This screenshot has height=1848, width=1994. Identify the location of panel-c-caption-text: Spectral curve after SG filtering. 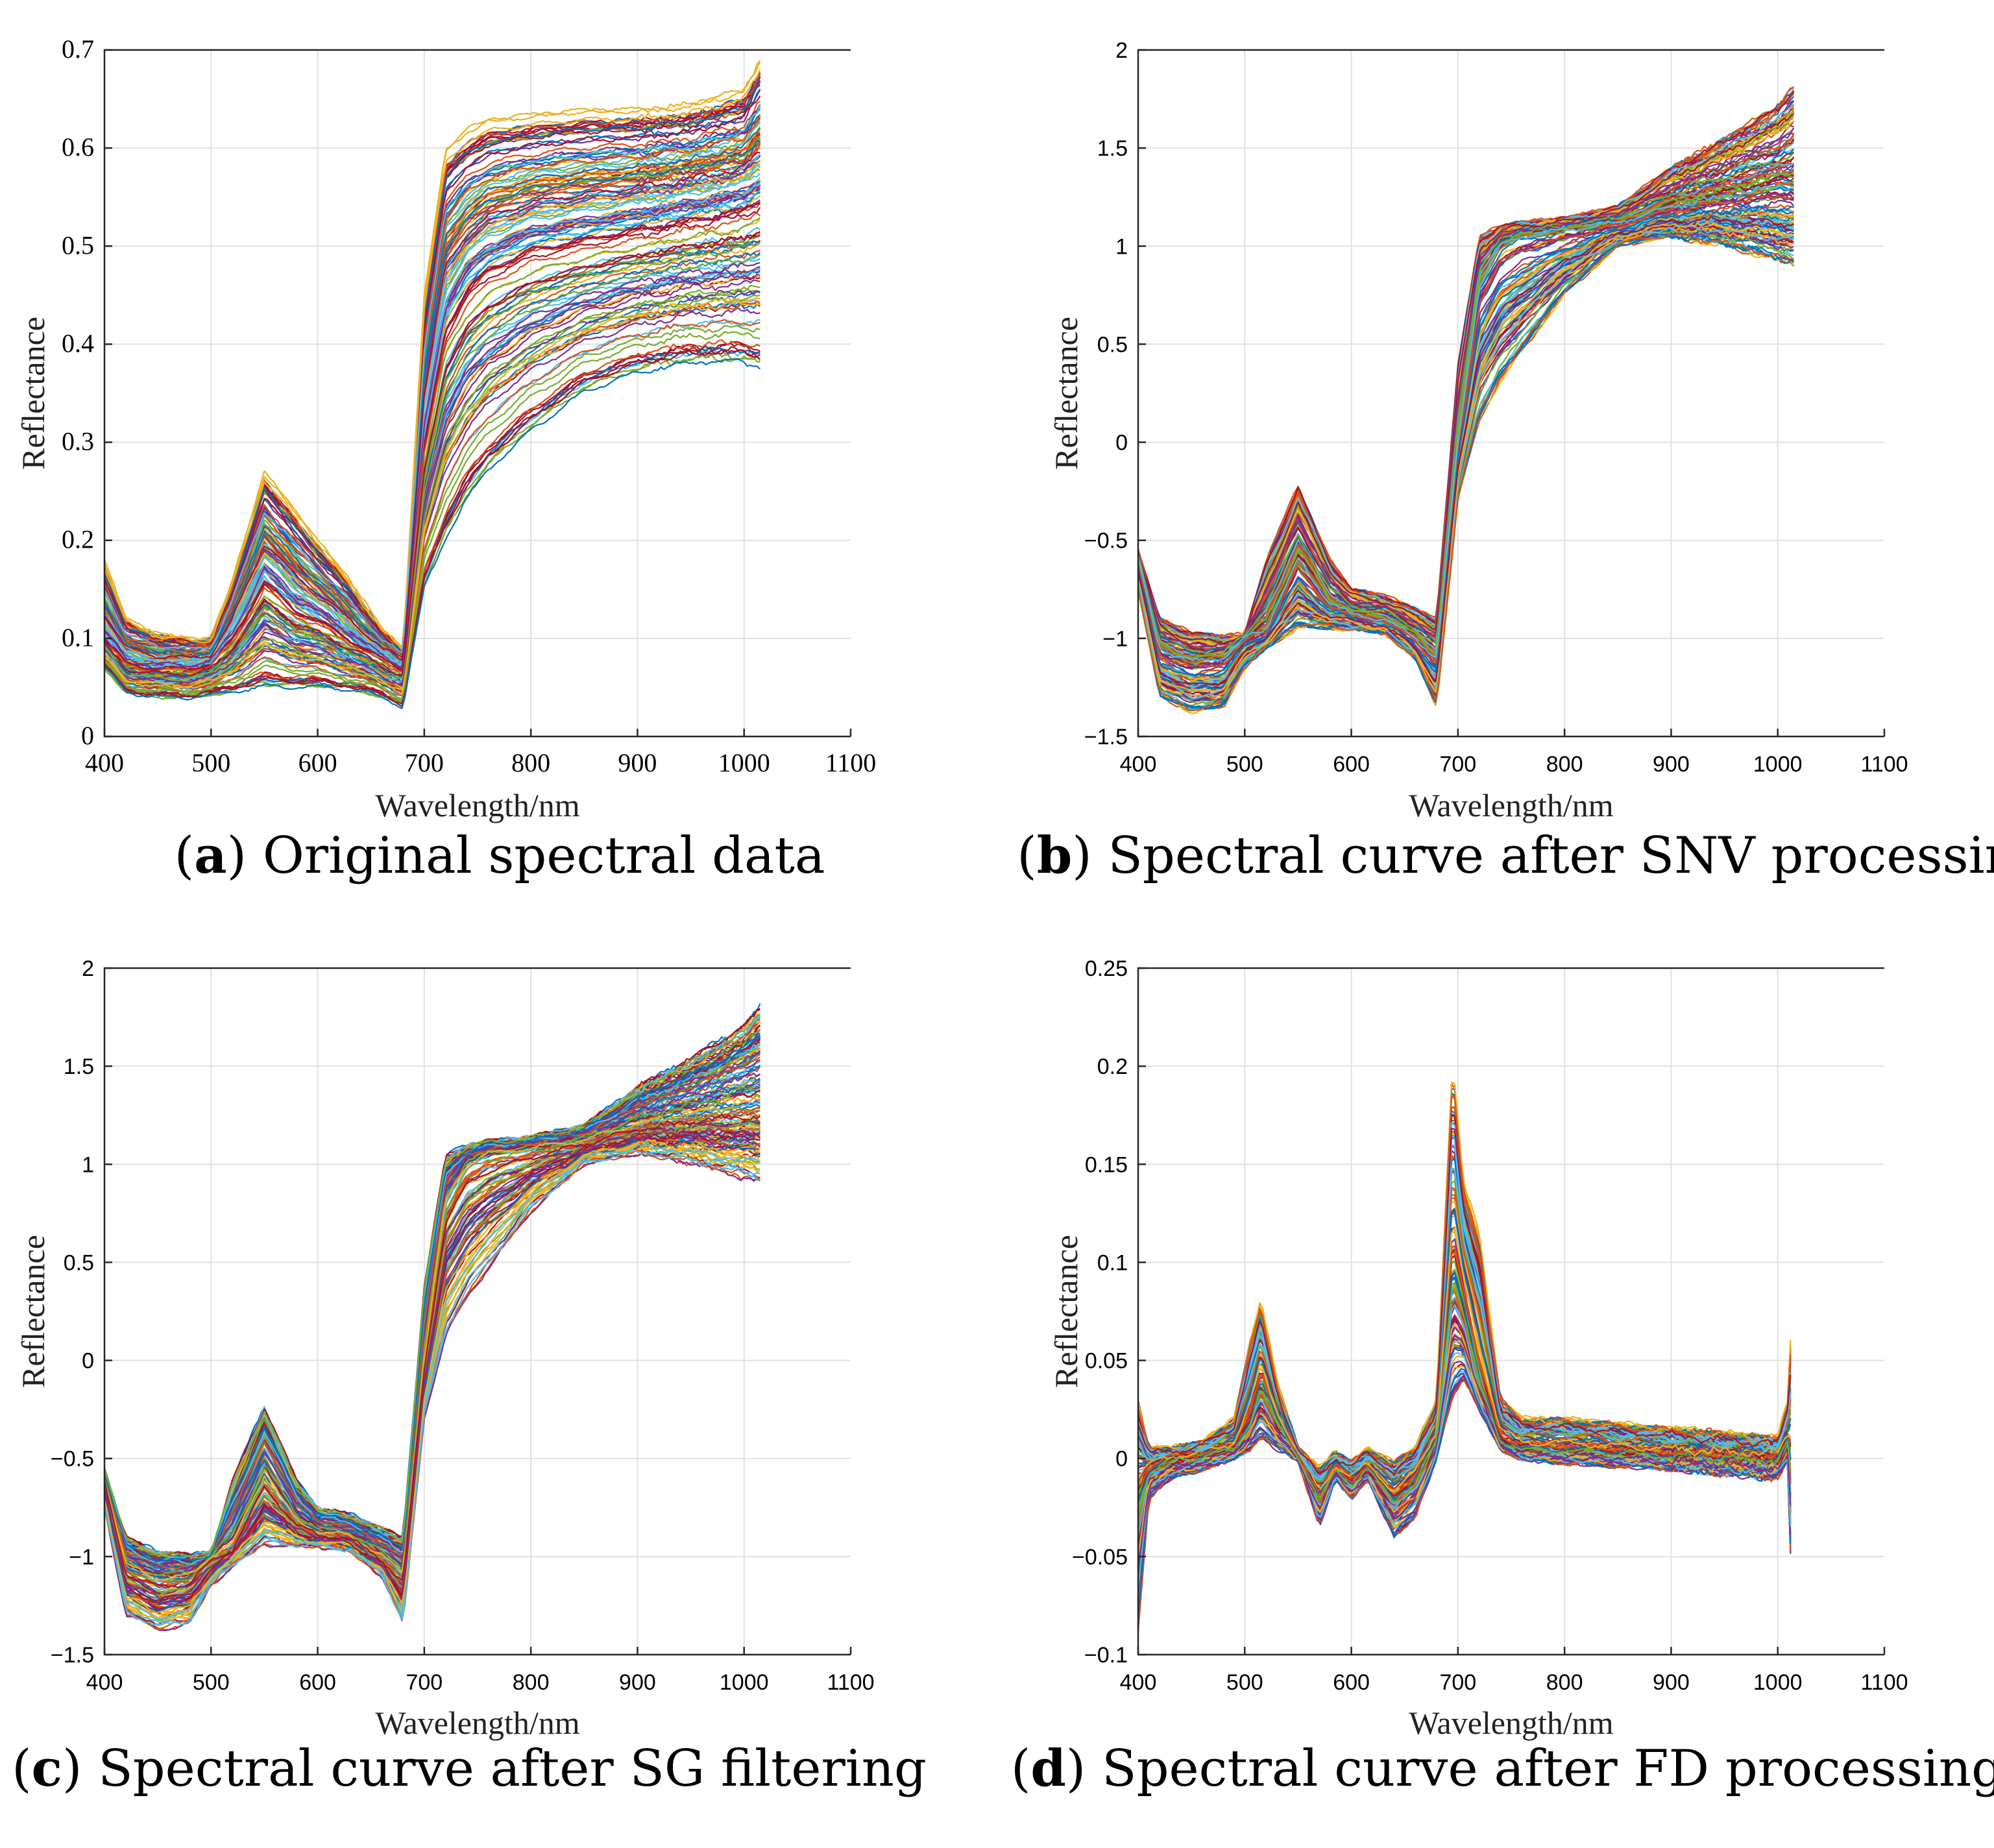
(513, 1769).